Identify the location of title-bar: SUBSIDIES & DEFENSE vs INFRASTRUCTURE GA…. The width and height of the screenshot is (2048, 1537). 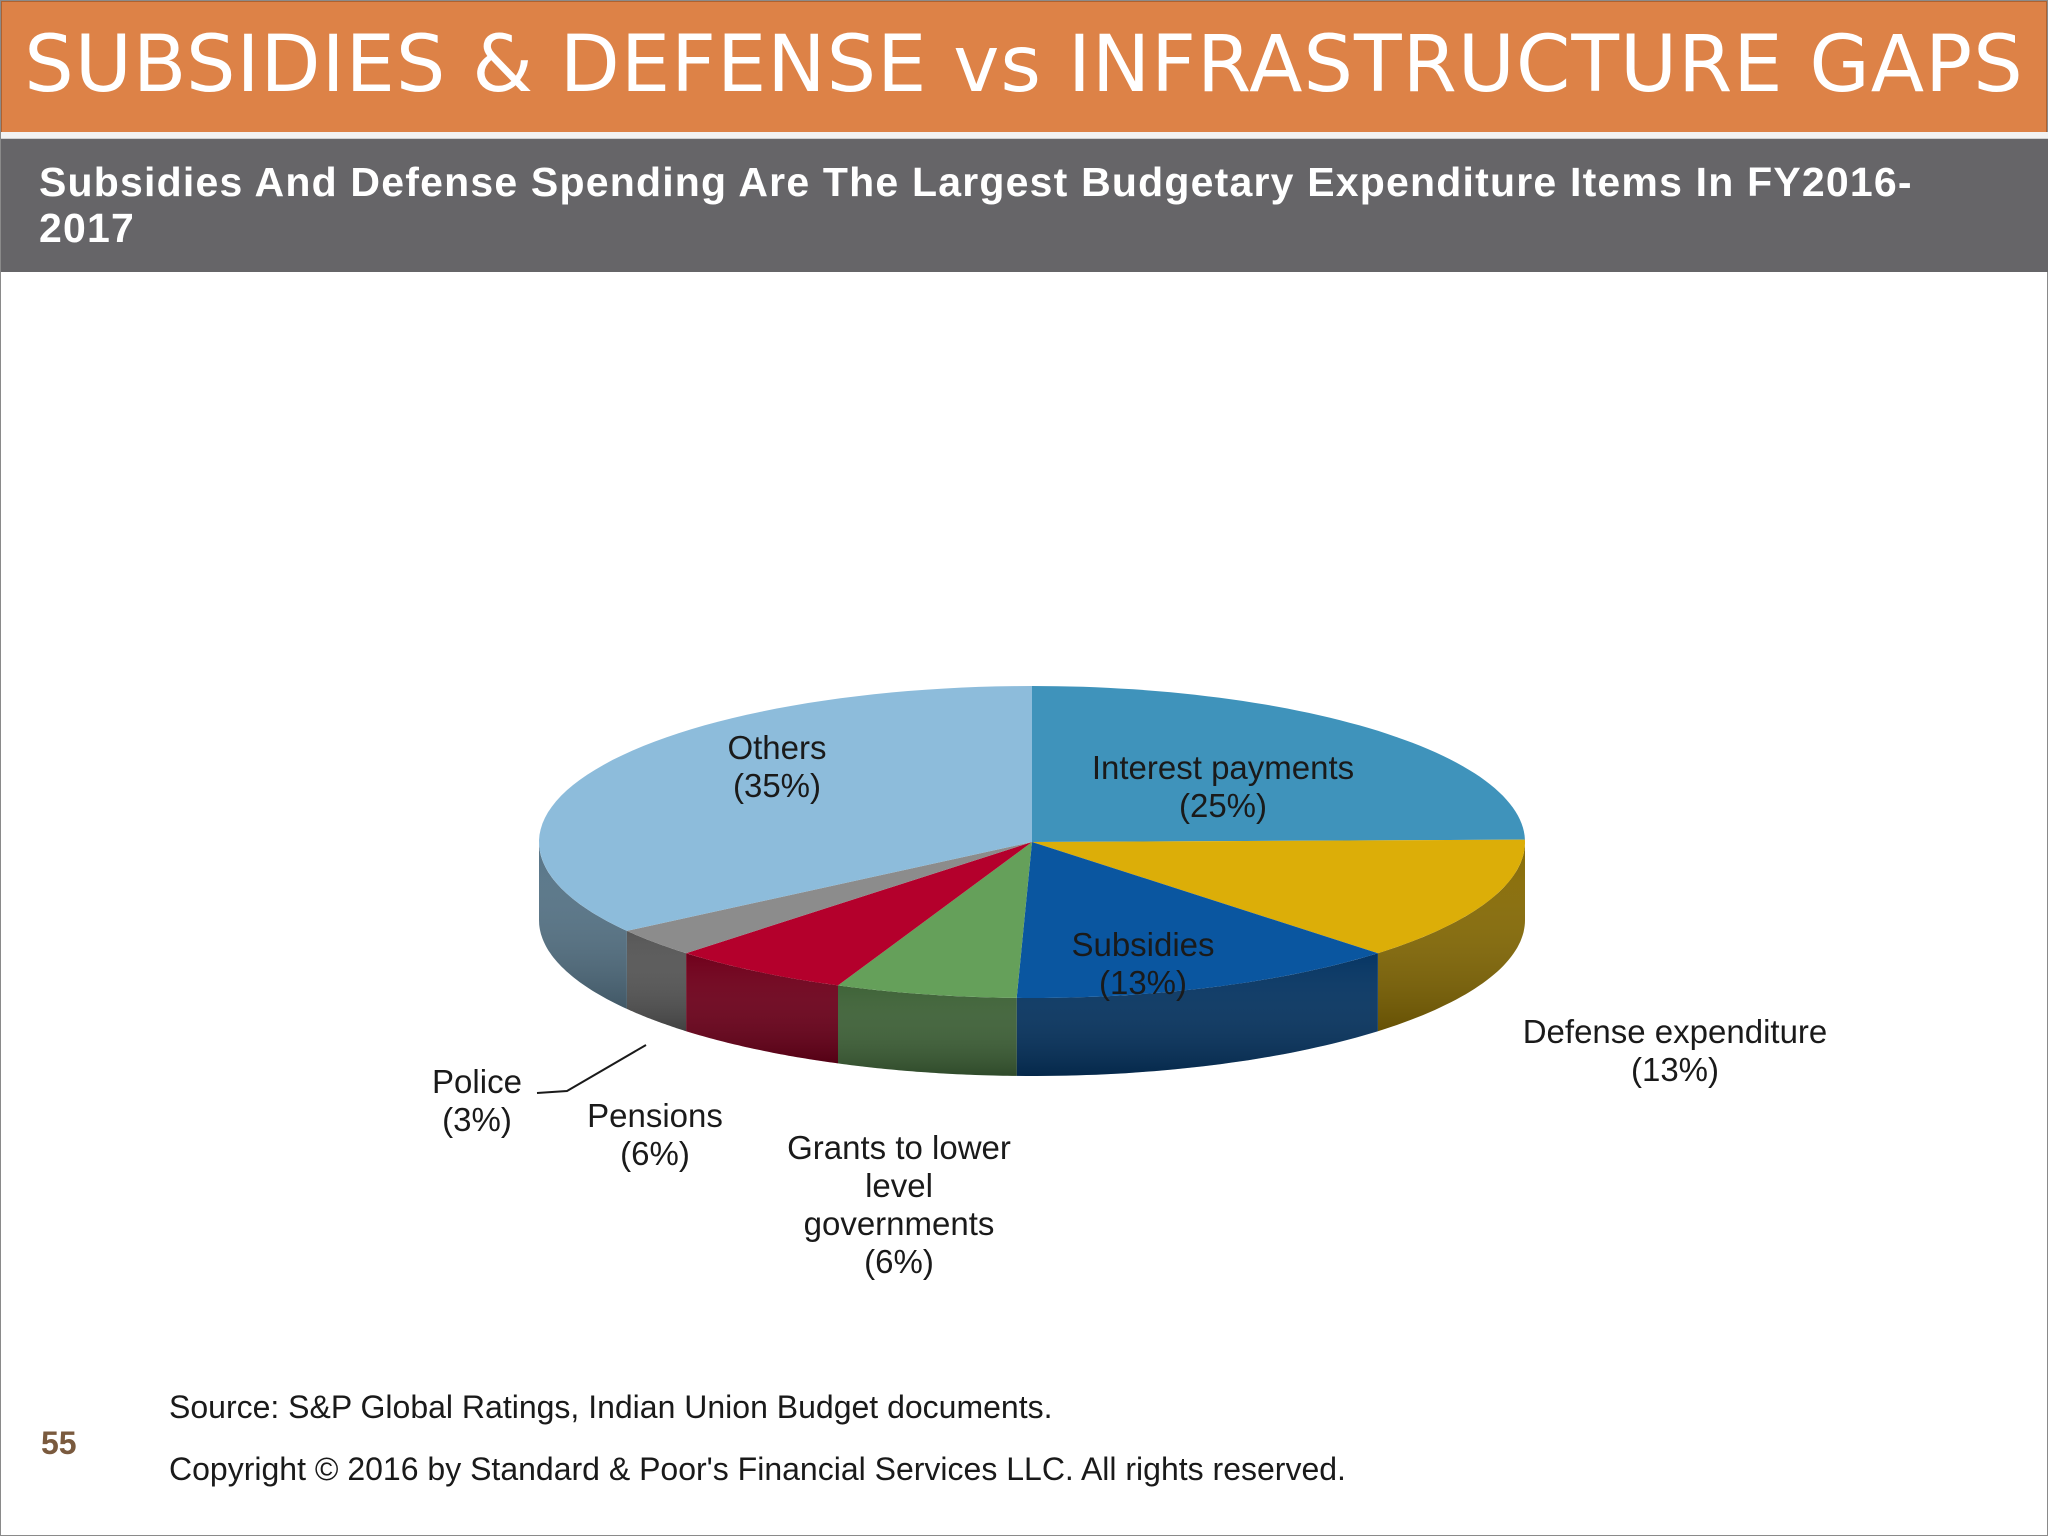
(1024, 67).